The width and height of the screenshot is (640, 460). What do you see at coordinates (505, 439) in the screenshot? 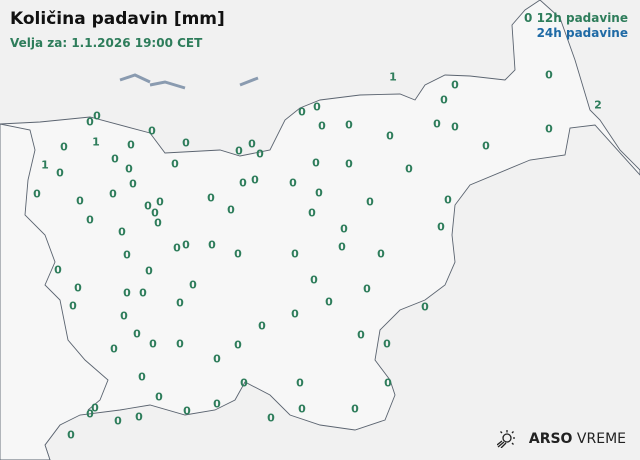
I see `sun-logo-icon` at bounding box center [505, 439].